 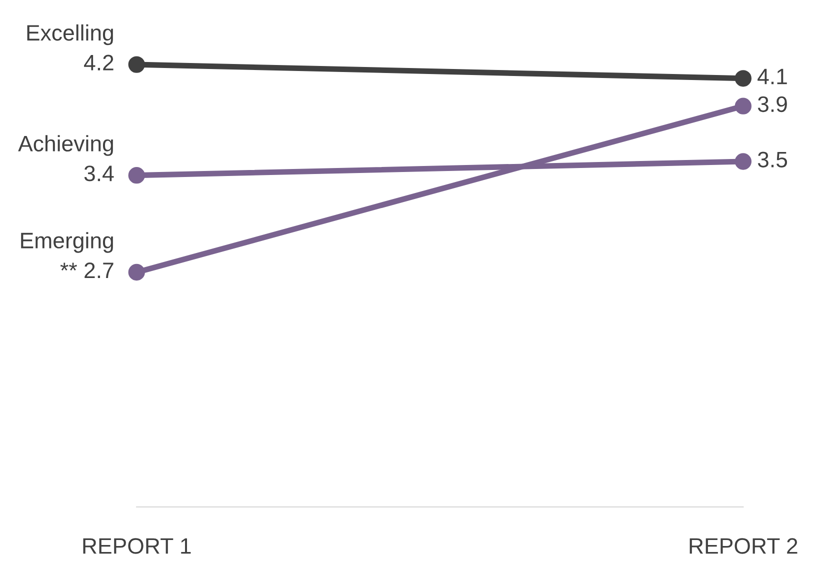 What do you see at coordinates (772, 104) in the screenshot?
I see `data-label: 3.9` at bounding box center [772, 104].